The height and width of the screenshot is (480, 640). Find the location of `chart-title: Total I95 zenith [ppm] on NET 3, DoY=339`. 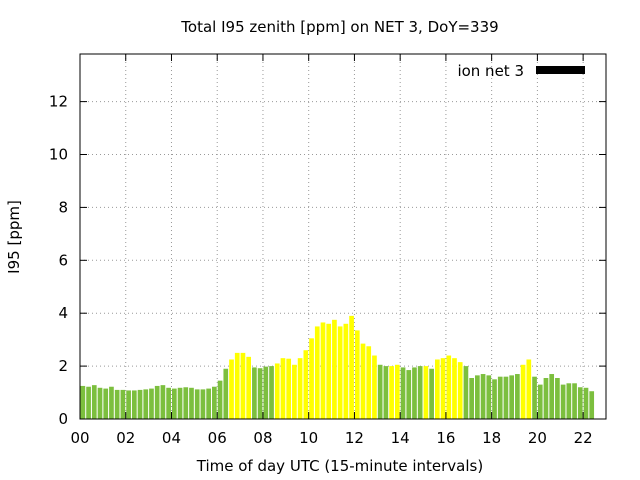

chart-title: Total I95 zenith [ppm] on NET 3, DoY=339 is located at coordinates (339, 27).